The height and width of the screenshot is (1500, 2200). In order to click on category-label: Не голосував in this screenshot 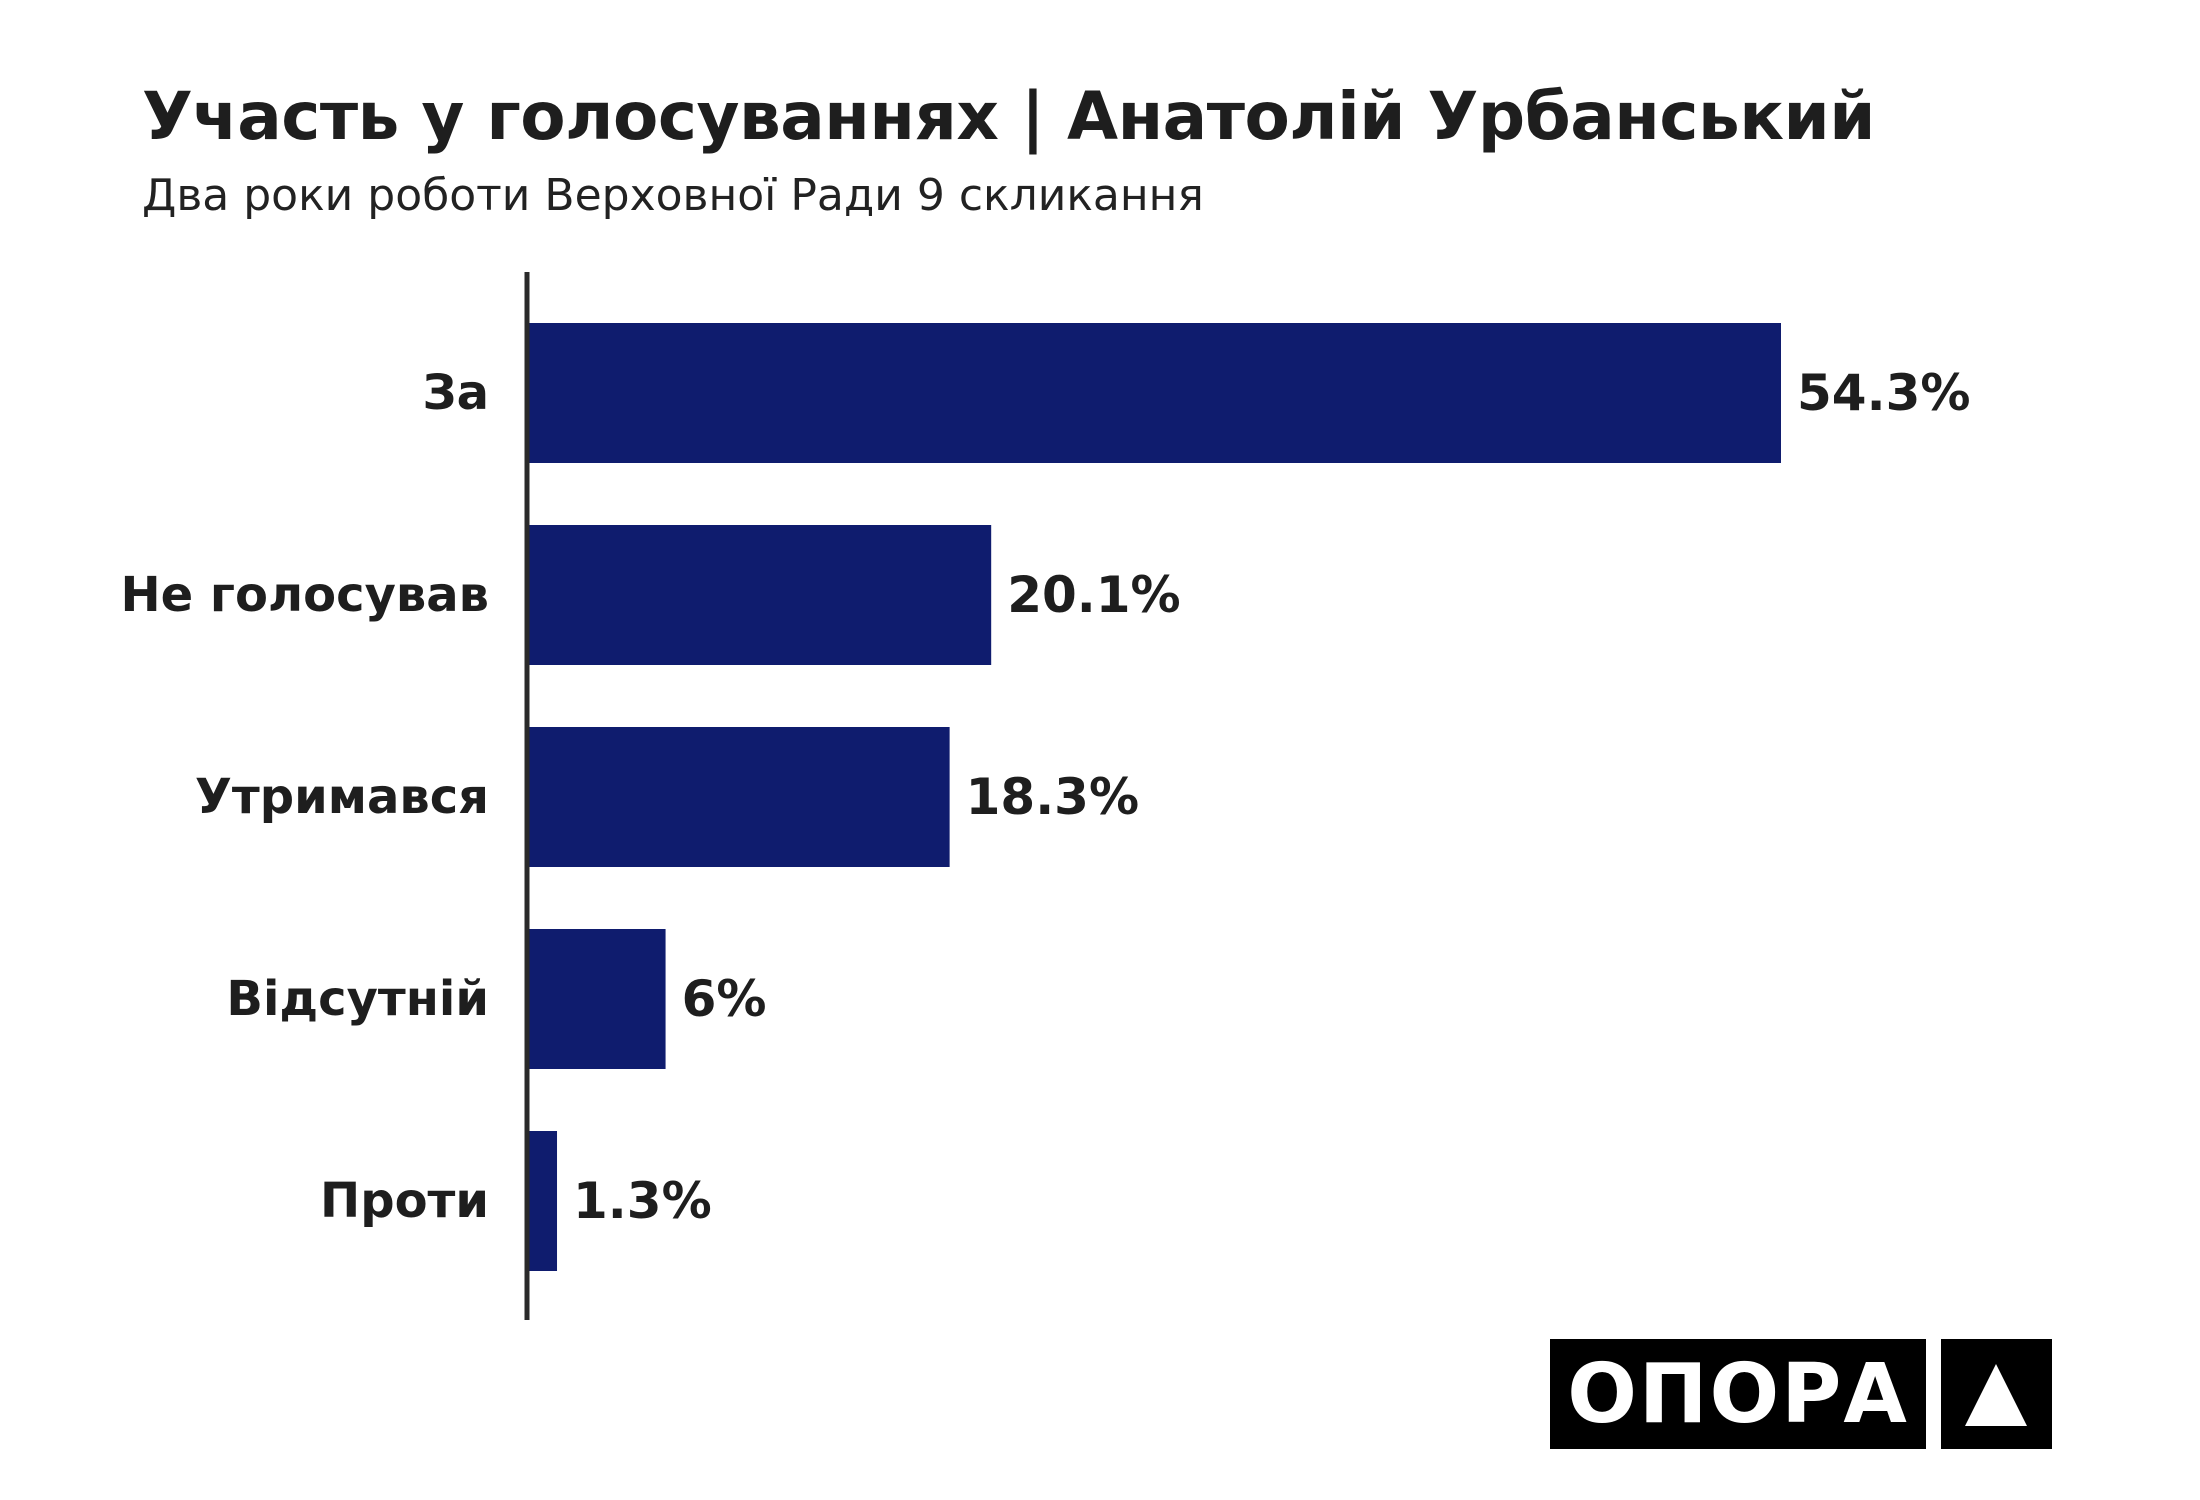, I will do `click(304, 595)`.